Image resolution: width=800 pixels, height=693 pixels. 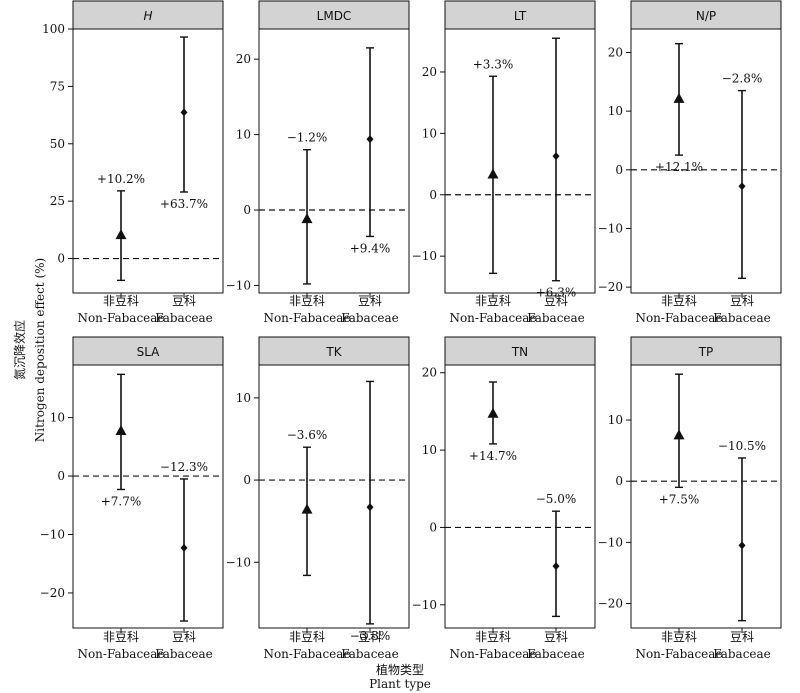 What do you see at coordinates (57, 144) in the screenshot?
I see `y-tick-label: 50` at bounding box center [57, 144].